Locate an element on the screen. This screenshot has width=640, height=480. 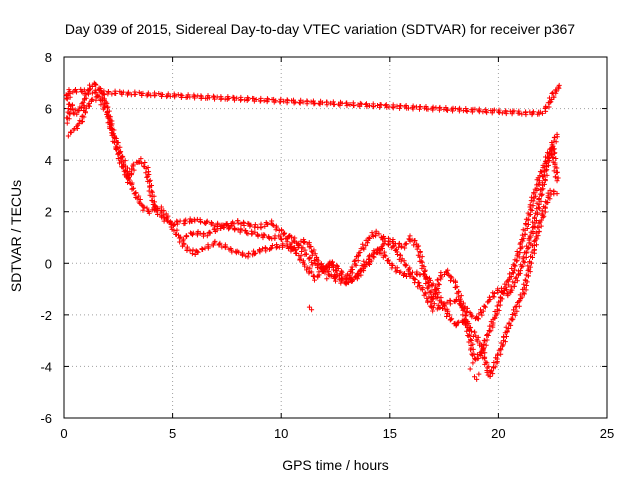
y-tick-label: -2 is located at coordinates (46, 315).